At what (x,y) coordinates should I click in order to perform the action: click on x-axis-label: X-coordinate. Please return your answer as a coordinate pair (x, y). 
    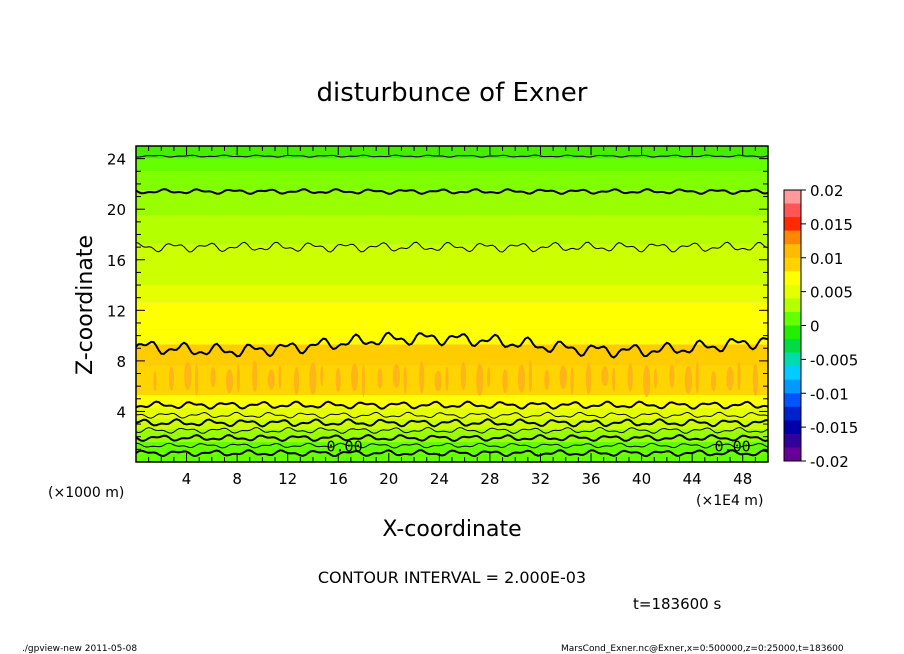
    Looking at the image, I should click on (451, 529).